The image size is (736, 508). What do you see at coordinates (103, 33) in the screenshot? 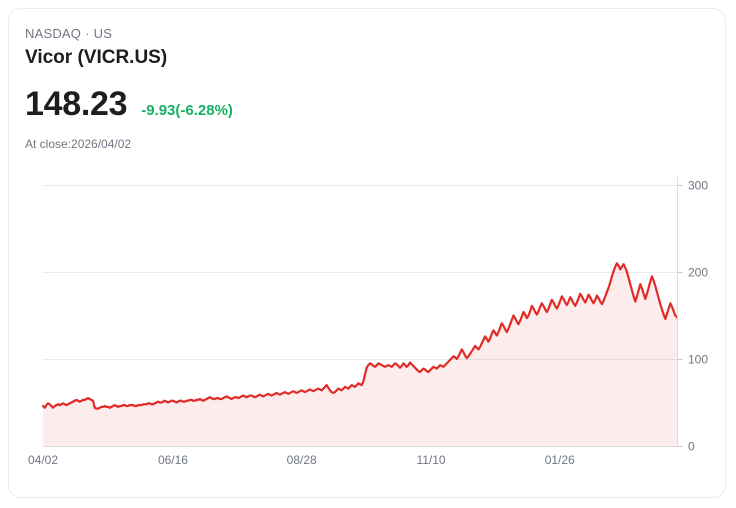
I see `region-label: US` at bounding box center [103, 33].